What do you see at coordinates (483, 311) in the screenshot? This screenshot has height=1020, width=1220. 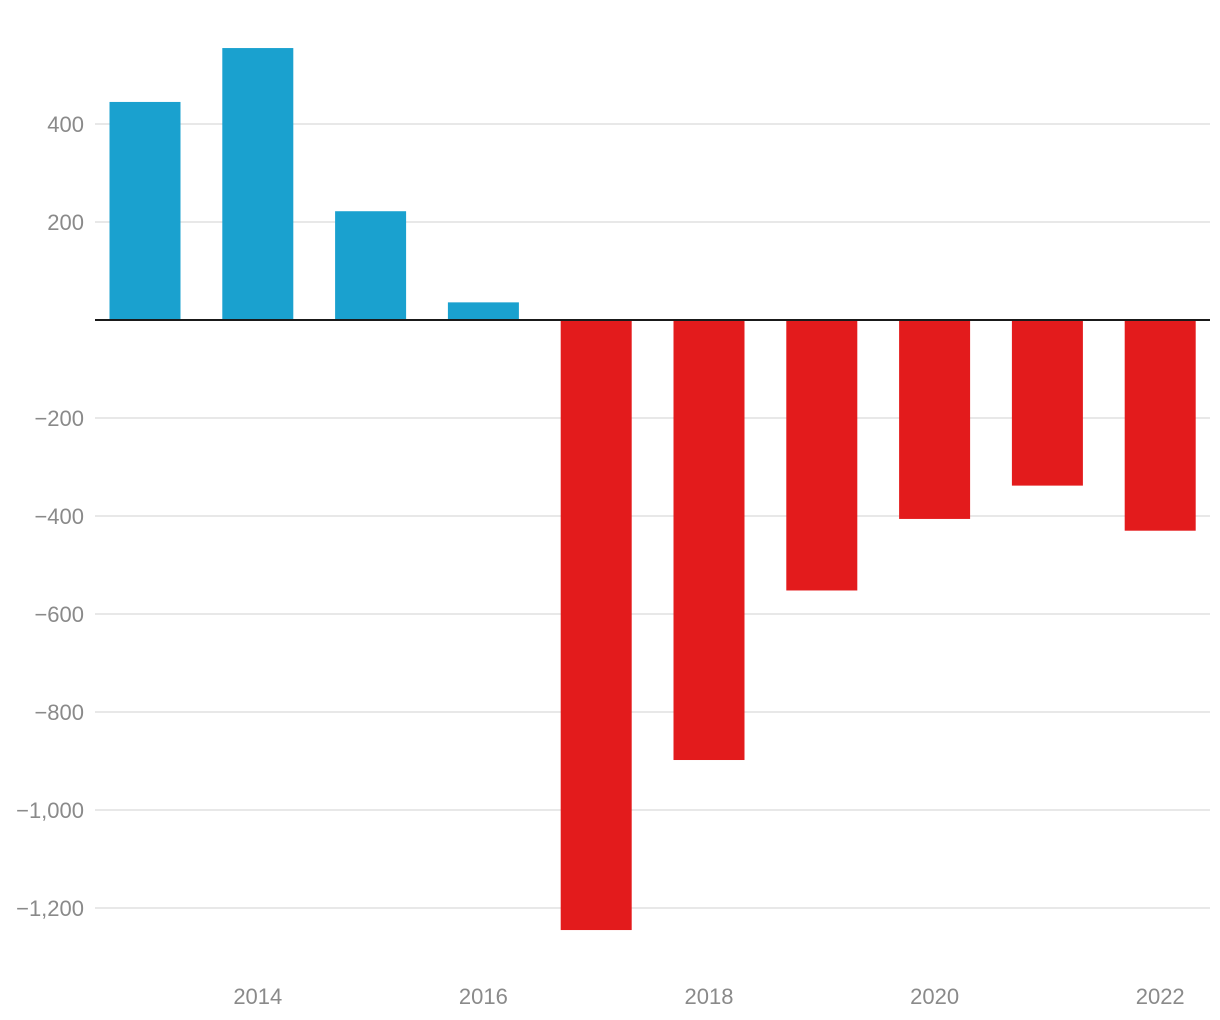 I see `bar-2016` at bounding box center [483, 311].